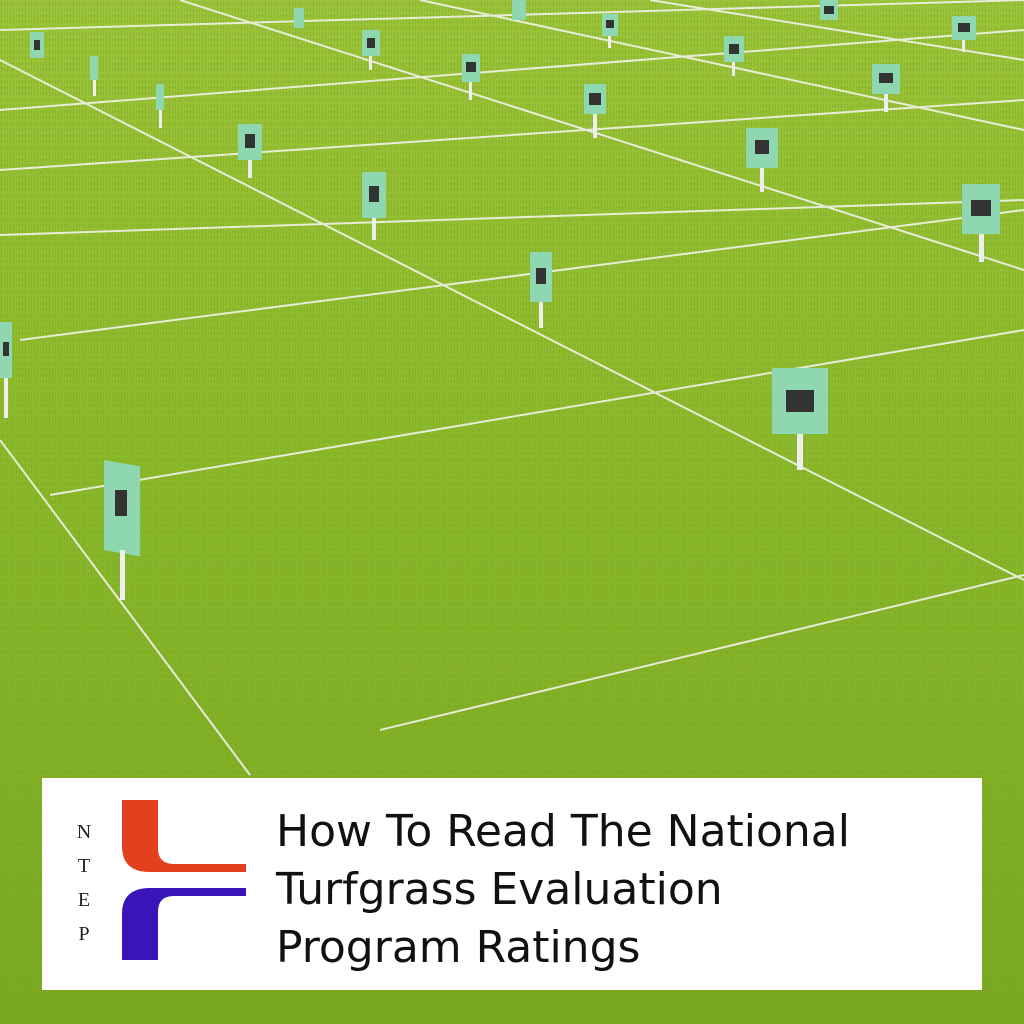 The image size is (1024, 1024). I want to click on logo-letter: T, so click(84, 866).